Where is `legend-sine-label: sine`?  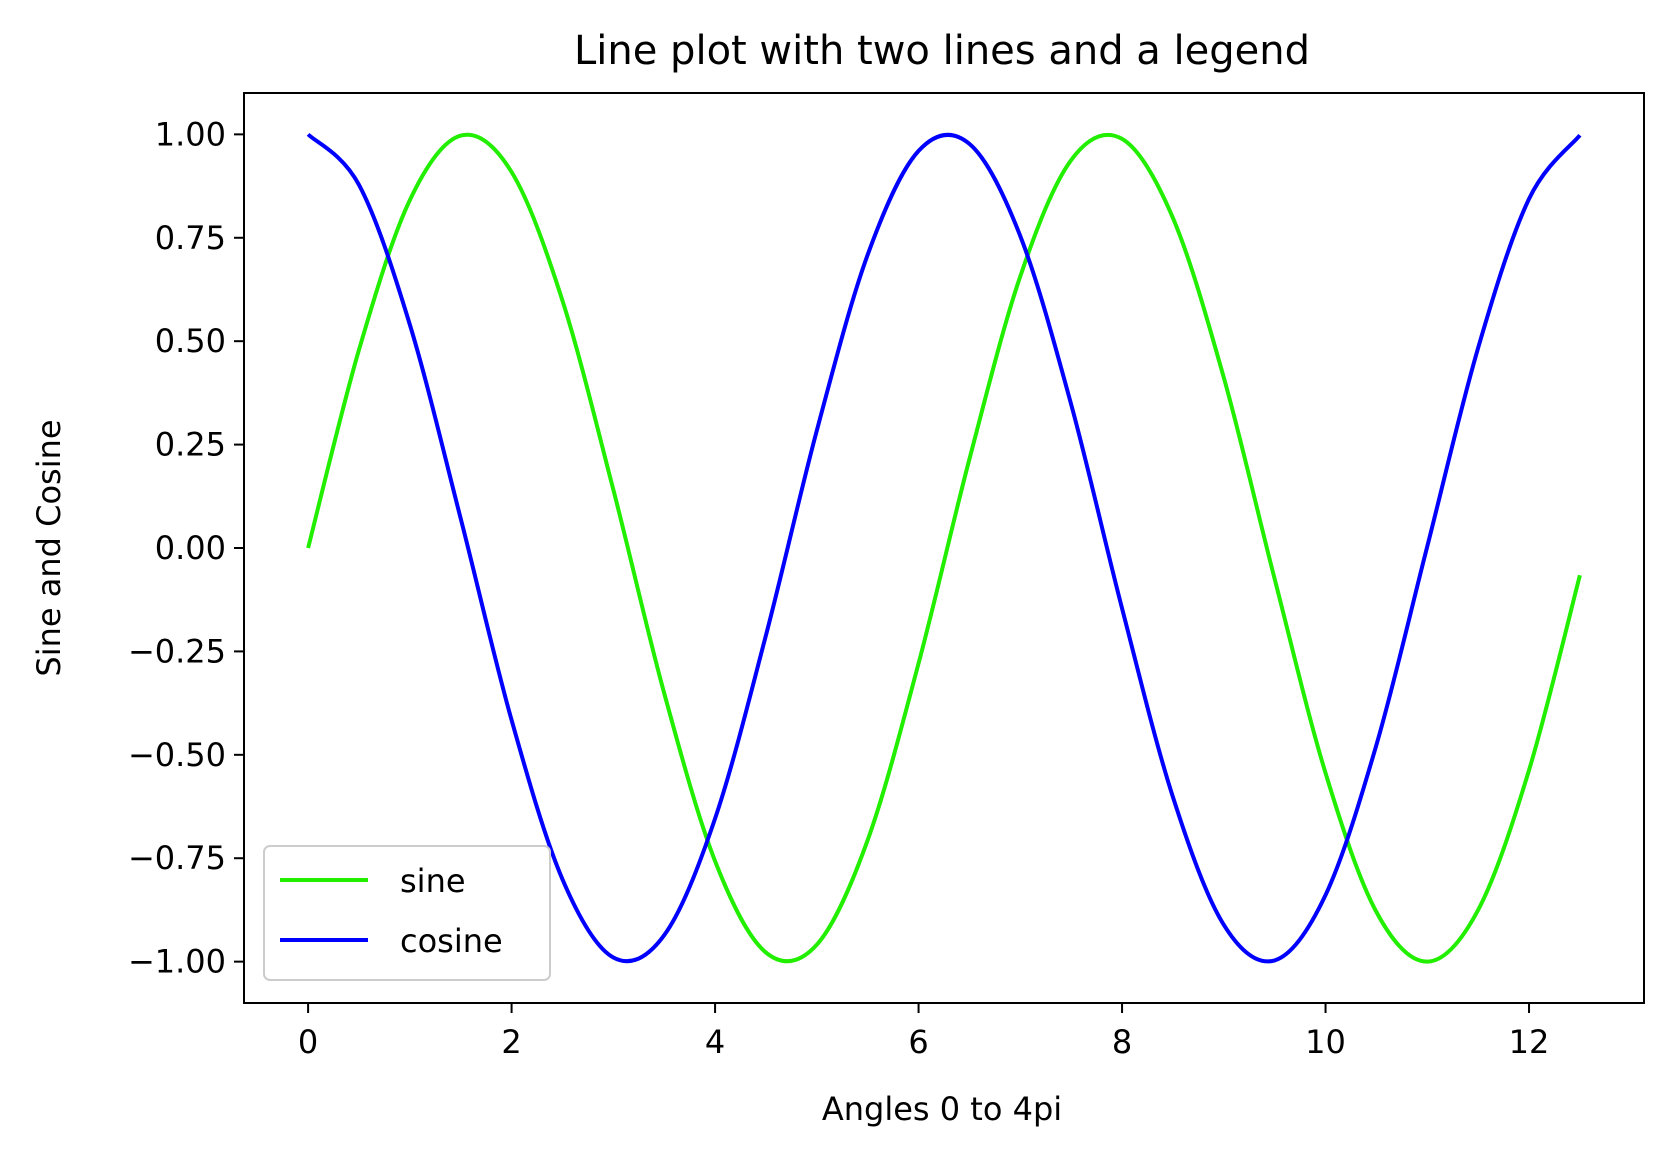
legend-sine-label: sine is located at coordinates (433, 881).